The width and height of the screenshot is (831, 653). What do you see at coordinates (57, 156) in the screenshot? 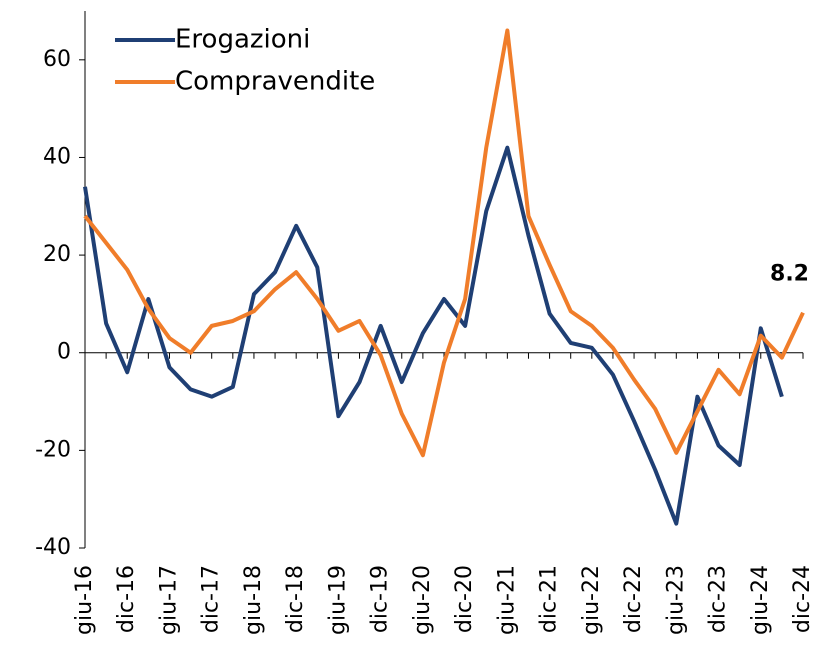
I see `y-tick-label: 40` at bounding box center [57, 156].